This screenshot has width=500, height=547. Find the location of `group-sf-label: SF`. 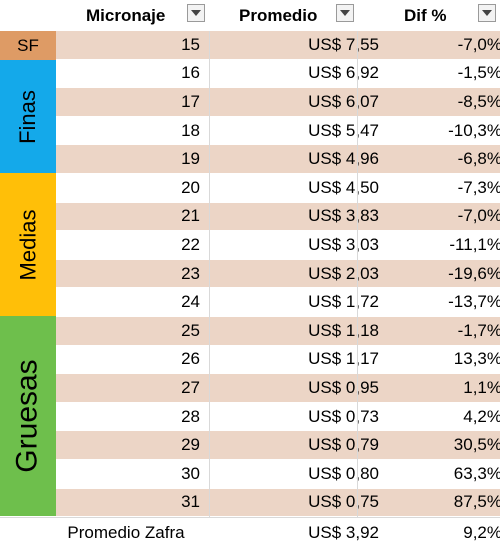

group-sf-label: SF is located at coordinates (28, 45).